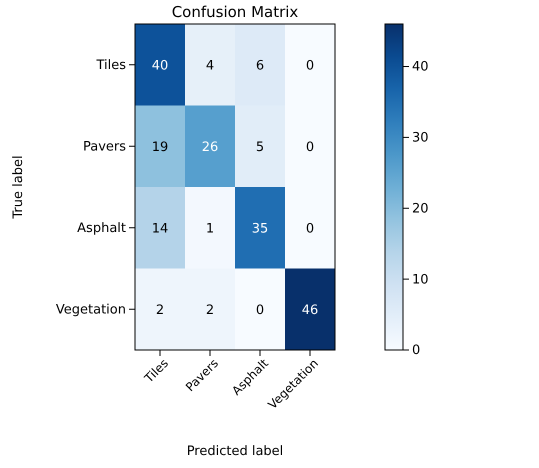 The width and height of the screenshot is (539, 468). I want to click on y-tick-label: Asphalt, so click(101, 228).